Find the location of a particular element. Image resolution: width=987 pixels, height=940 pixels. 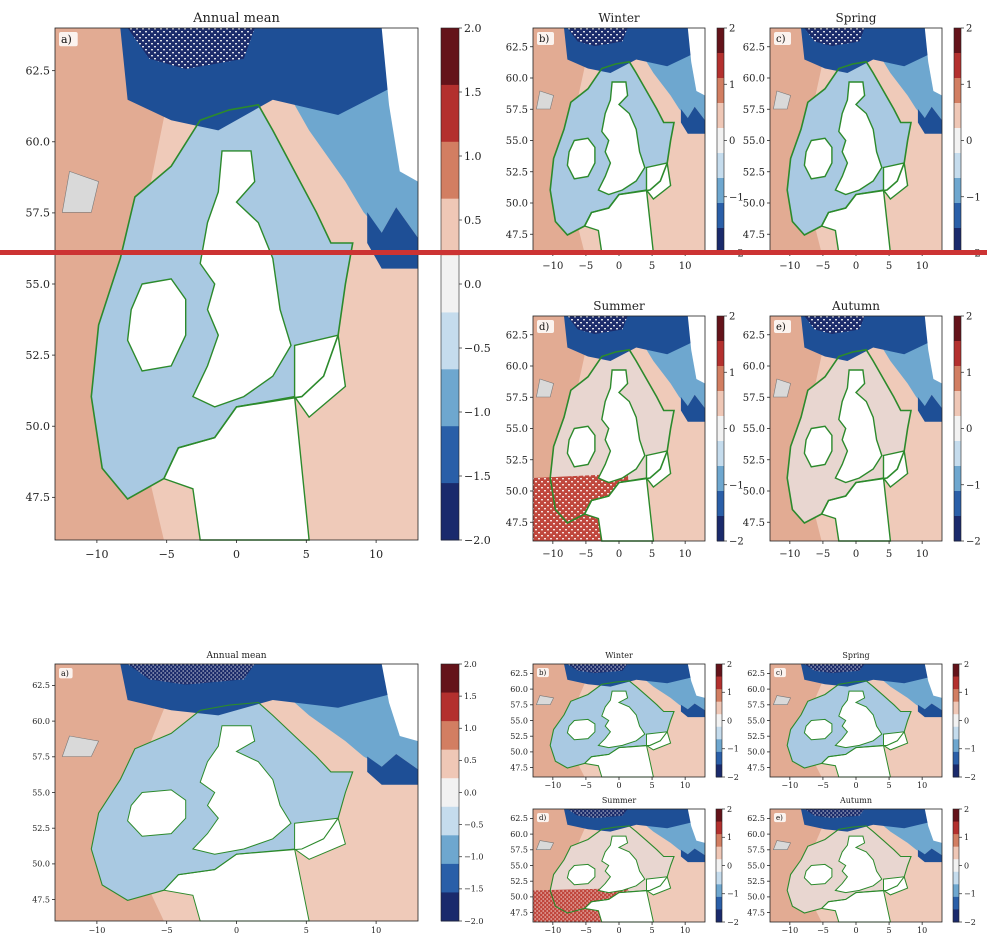

y-tick-label: 55.0 is located at coordinates (519, 865).